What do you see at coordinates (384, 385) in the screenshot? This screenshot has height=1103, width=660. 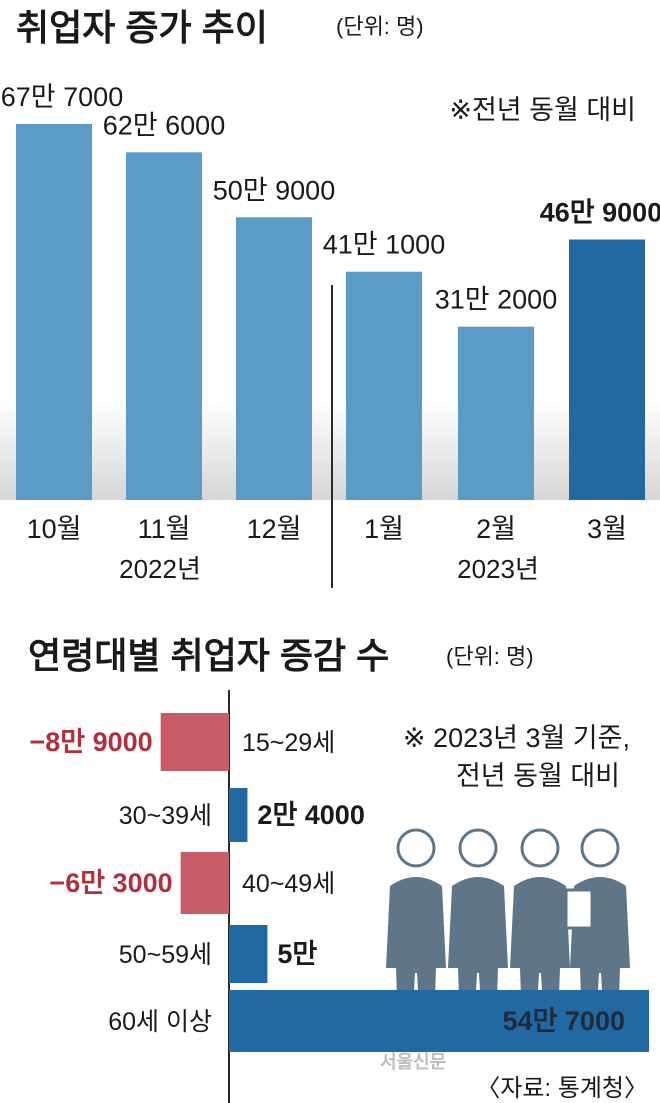 I see `bar-1월` at bounding box center [384, 385].